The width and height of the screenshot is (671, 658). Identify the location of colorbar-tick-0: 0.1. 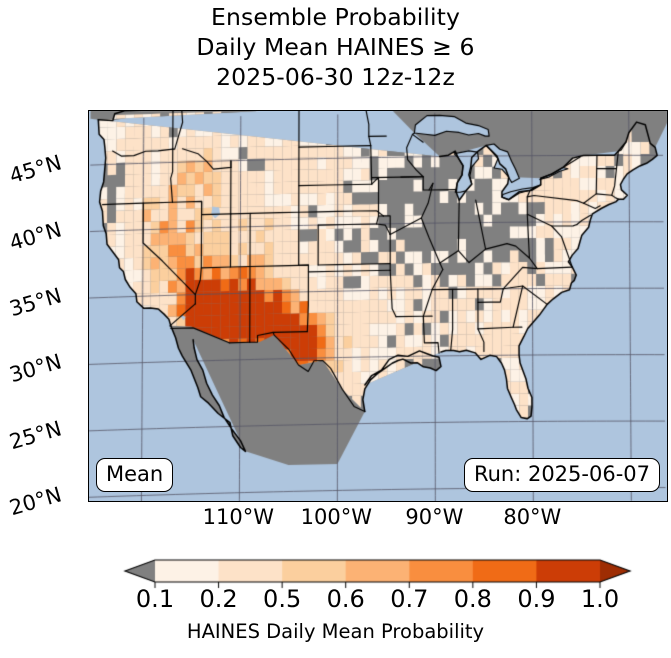
(155, 599).